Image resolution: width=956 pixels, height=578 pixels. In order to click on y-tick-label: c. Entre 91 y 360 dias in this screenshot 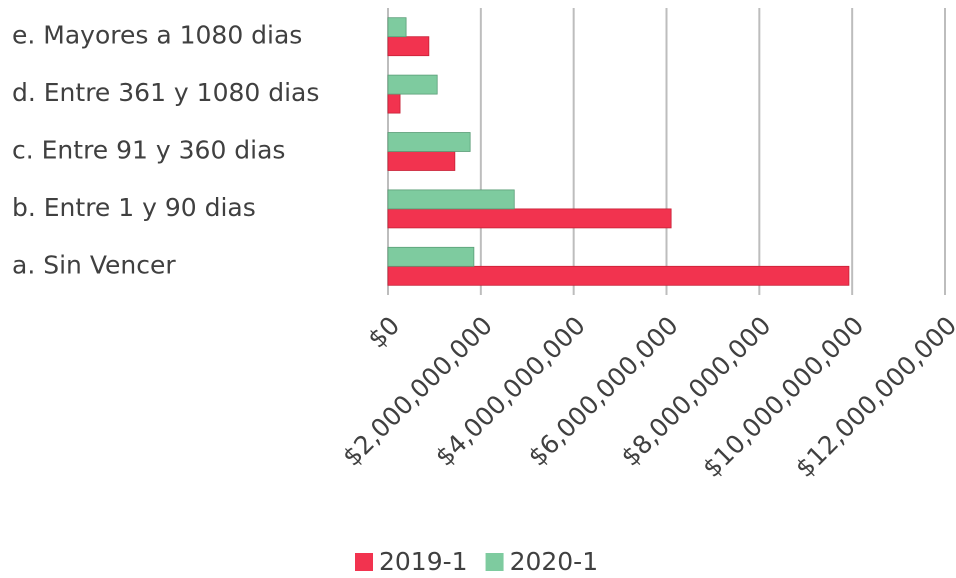, I will do `click(148, 150)`.